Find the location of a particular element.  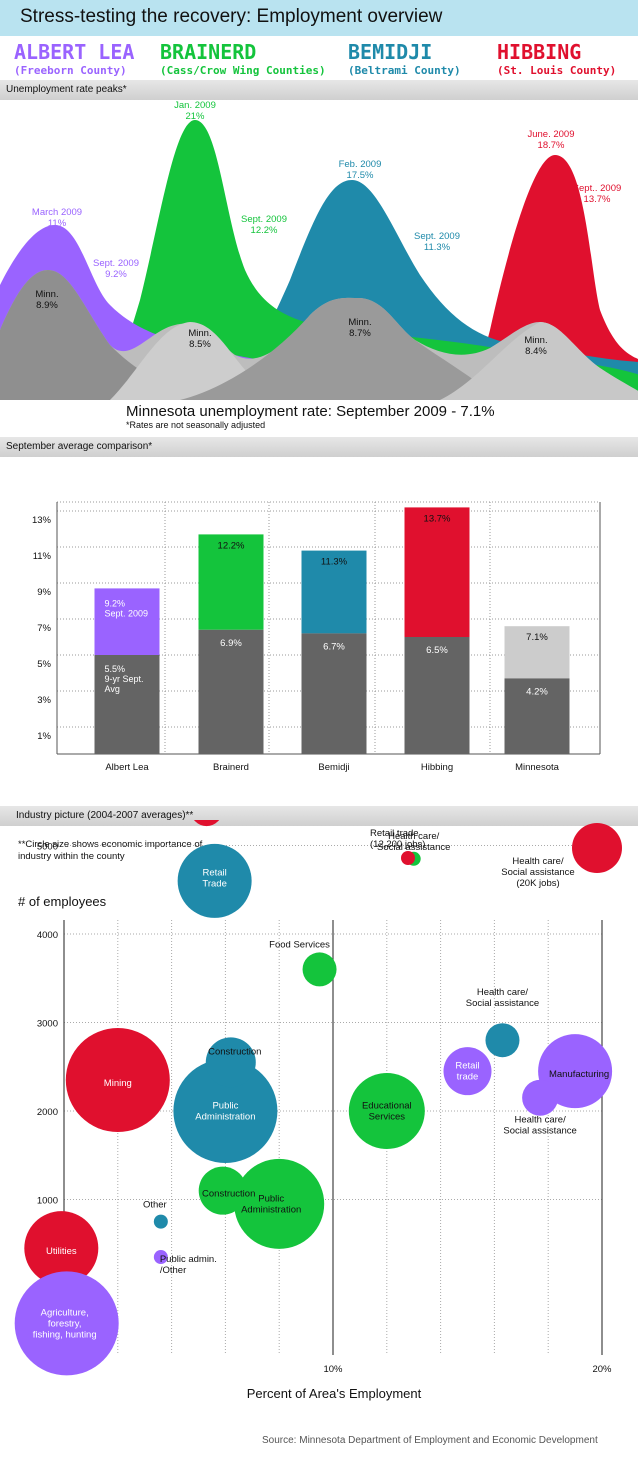

bar-value-label: 5.5% is located at coordinates (115, 669).